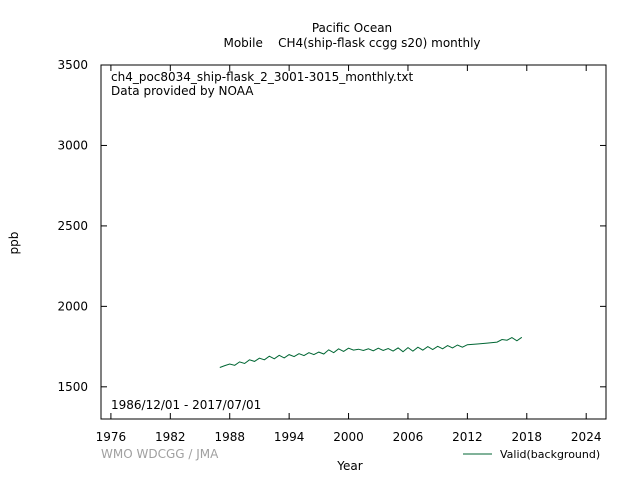 The image size is (640, 480). What do you see at coordinates (289, 437) in the screenshot?
I see `x-tick-label: 1994` at bounding box center [289, 437].